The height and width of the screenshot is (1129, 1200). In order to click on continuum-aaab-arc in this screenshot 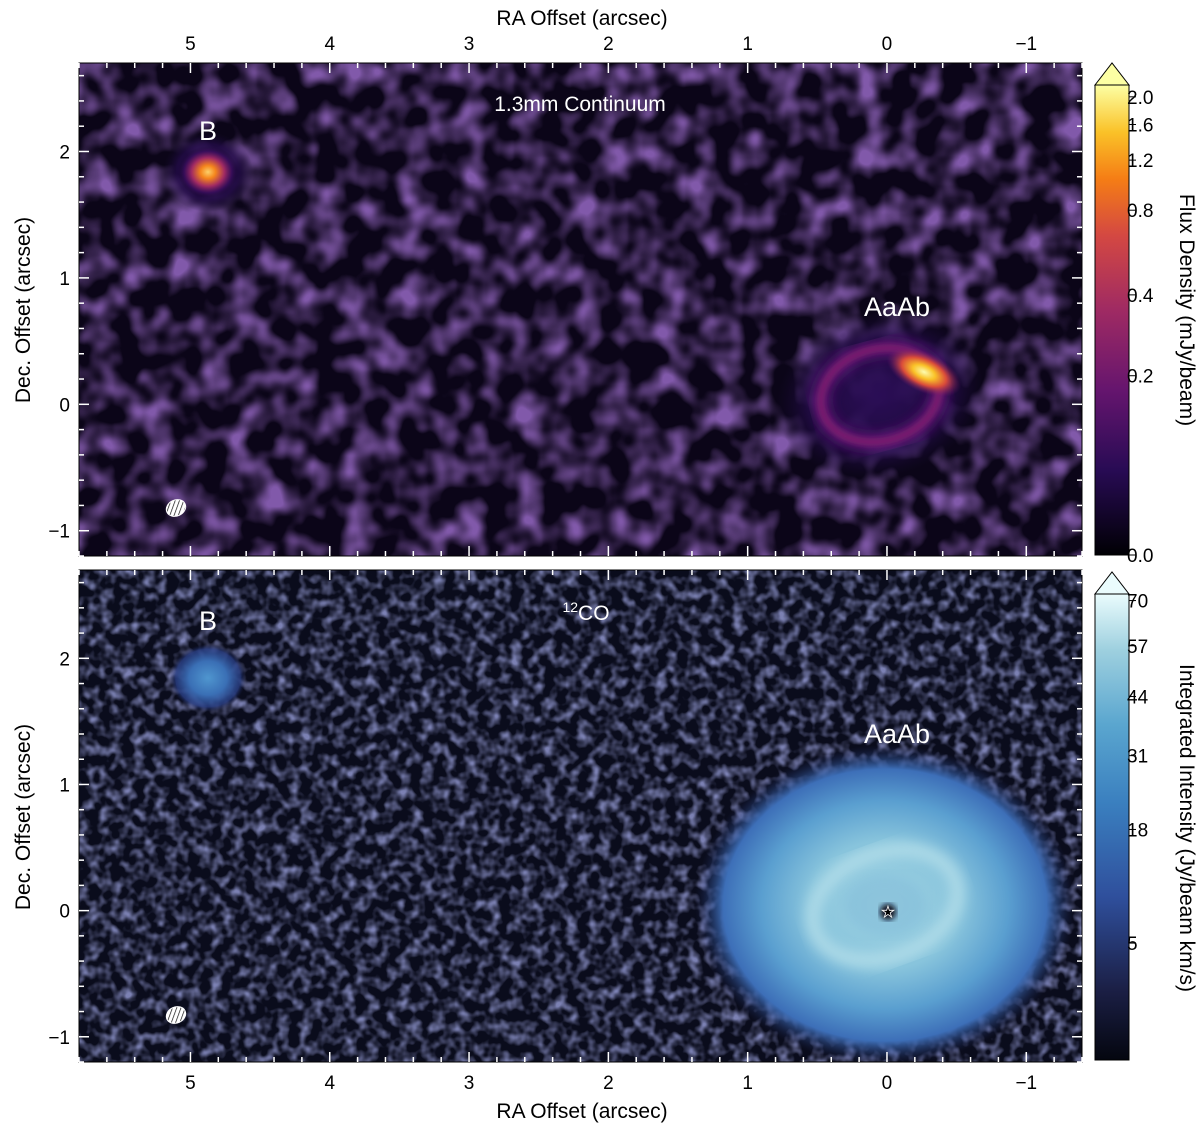, I will do `click(924, 372)`.